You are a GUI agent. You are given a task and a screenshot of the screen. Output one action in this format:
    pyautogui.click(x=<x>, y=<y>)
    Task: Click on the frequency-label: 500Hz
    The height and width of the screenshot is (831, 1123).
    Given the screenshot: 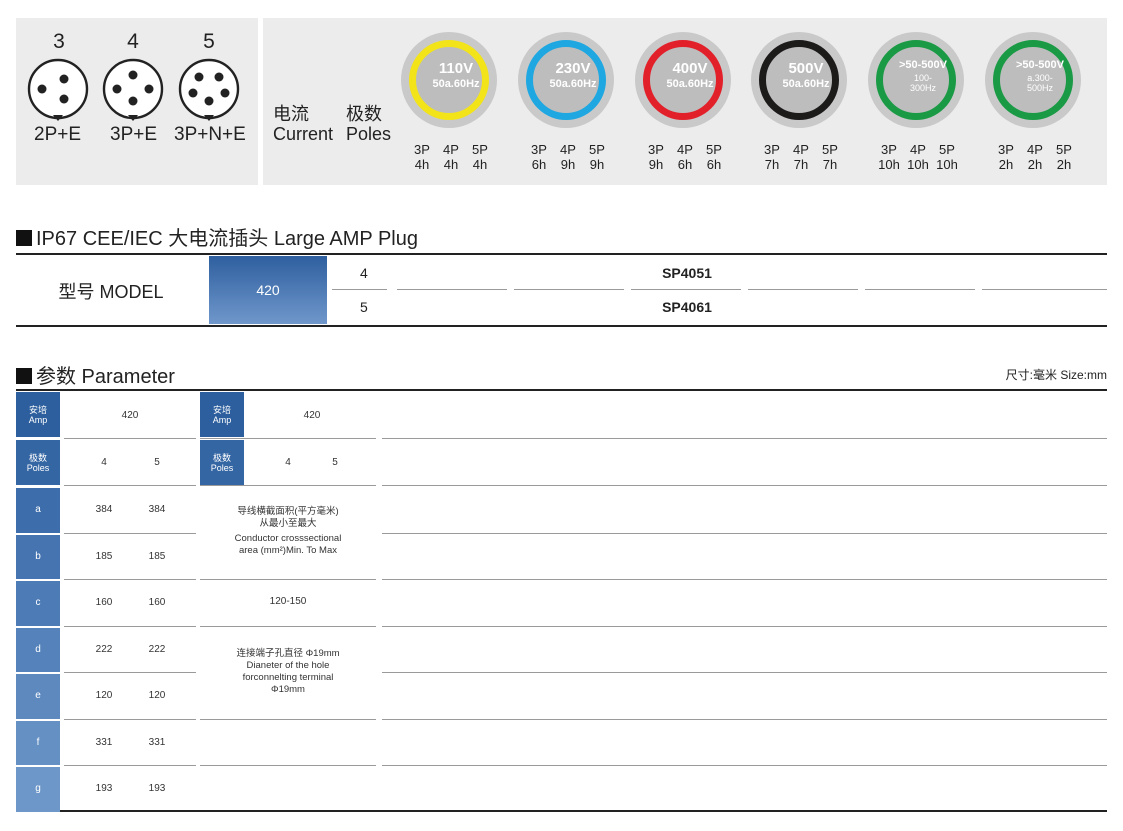 What is the action you would take?
    pyautogui.click(x=1039, y=88)
    